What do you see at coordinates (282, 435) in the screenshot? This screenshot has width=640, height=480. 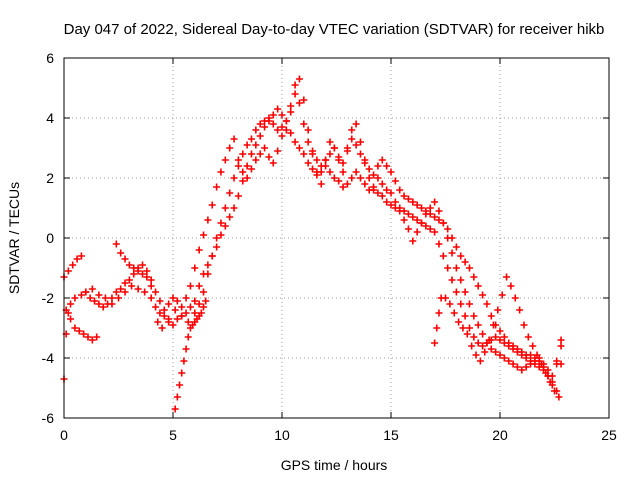 I see `x-tick-label: 10` at bounding box center [282, 435].